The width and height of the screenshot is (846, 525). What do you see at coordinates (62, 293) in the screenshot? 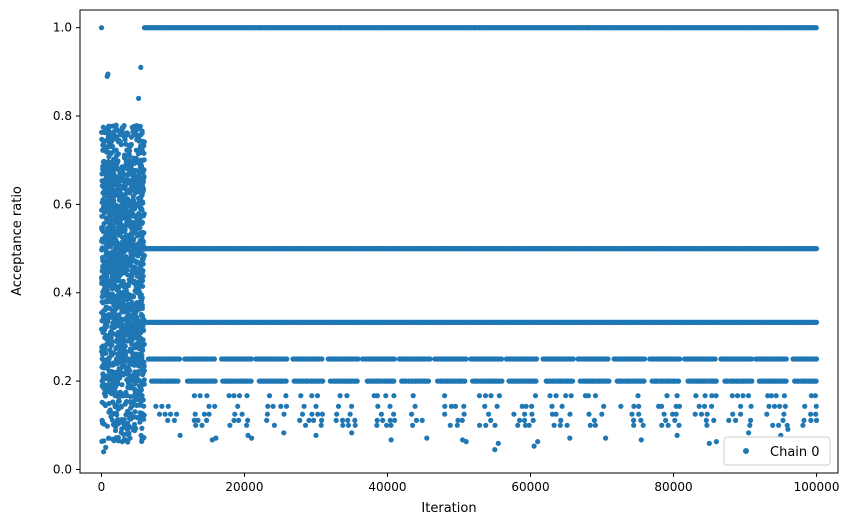
I see `y-tick-label: 0.4` at bounding box center [62, 293].